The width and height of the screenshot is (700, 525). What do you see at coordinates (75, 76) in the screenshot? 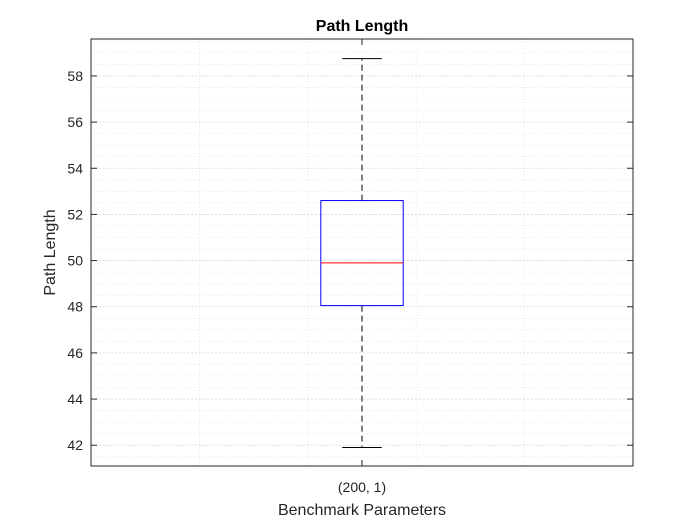
I see `y-tick-label: 58` at bounding box center [75, 76].